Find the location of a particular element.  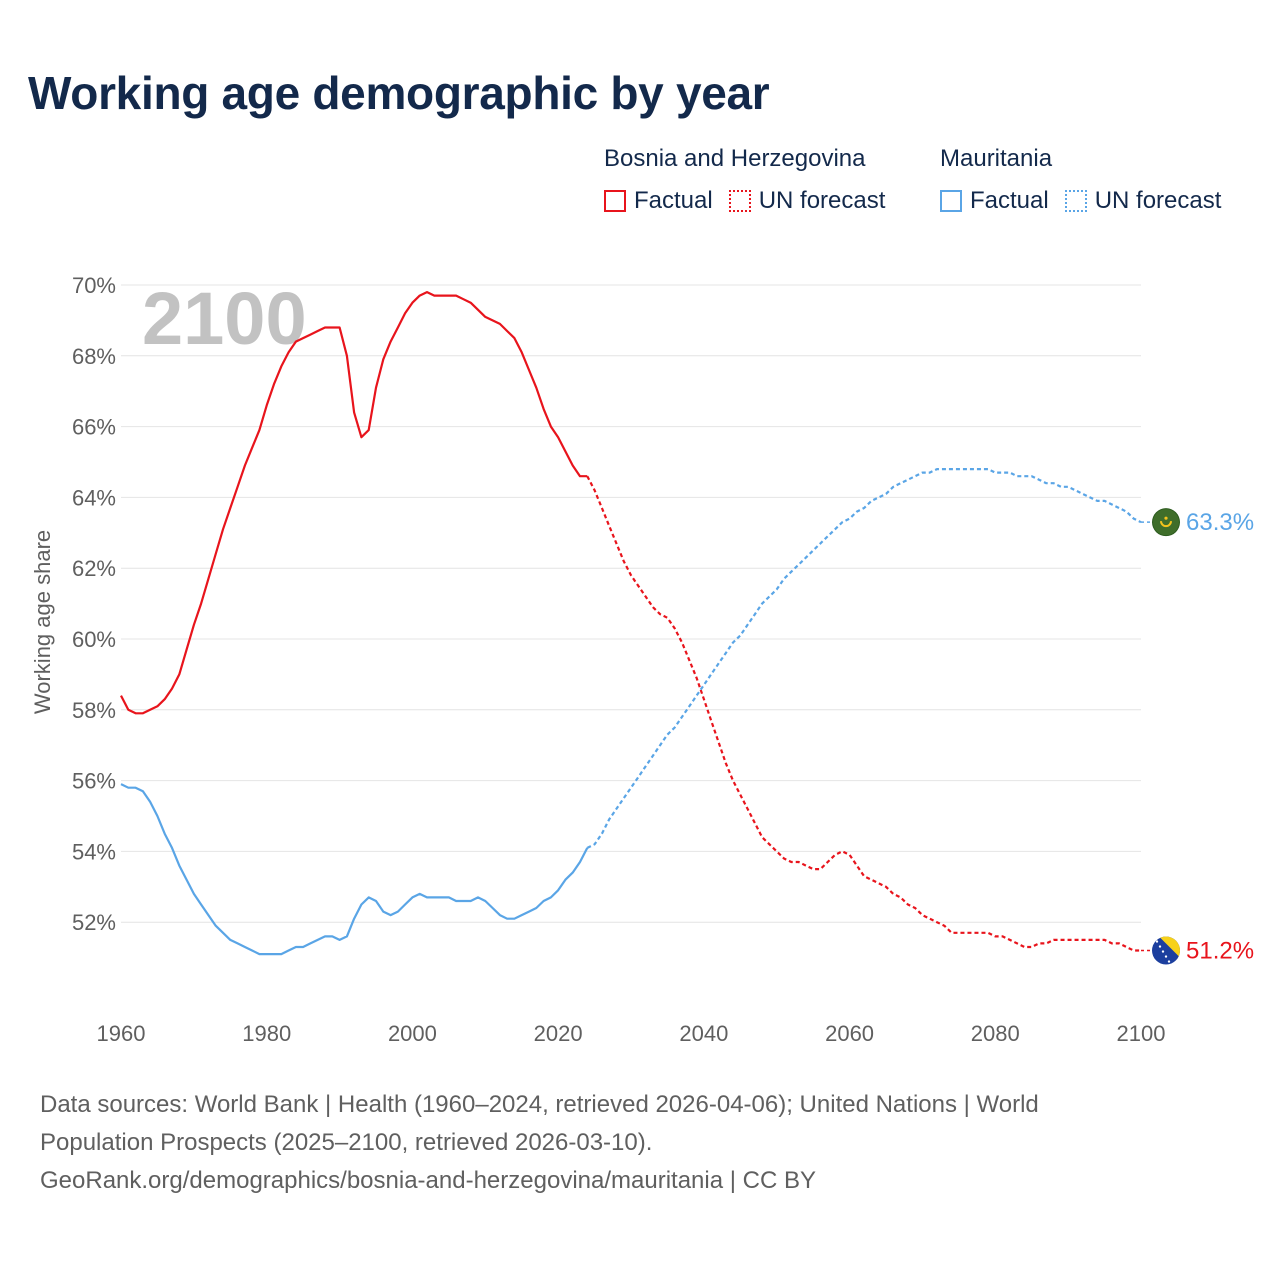

legend-group-title-mauritania: Mauritania is located at coordinates (996, 158).